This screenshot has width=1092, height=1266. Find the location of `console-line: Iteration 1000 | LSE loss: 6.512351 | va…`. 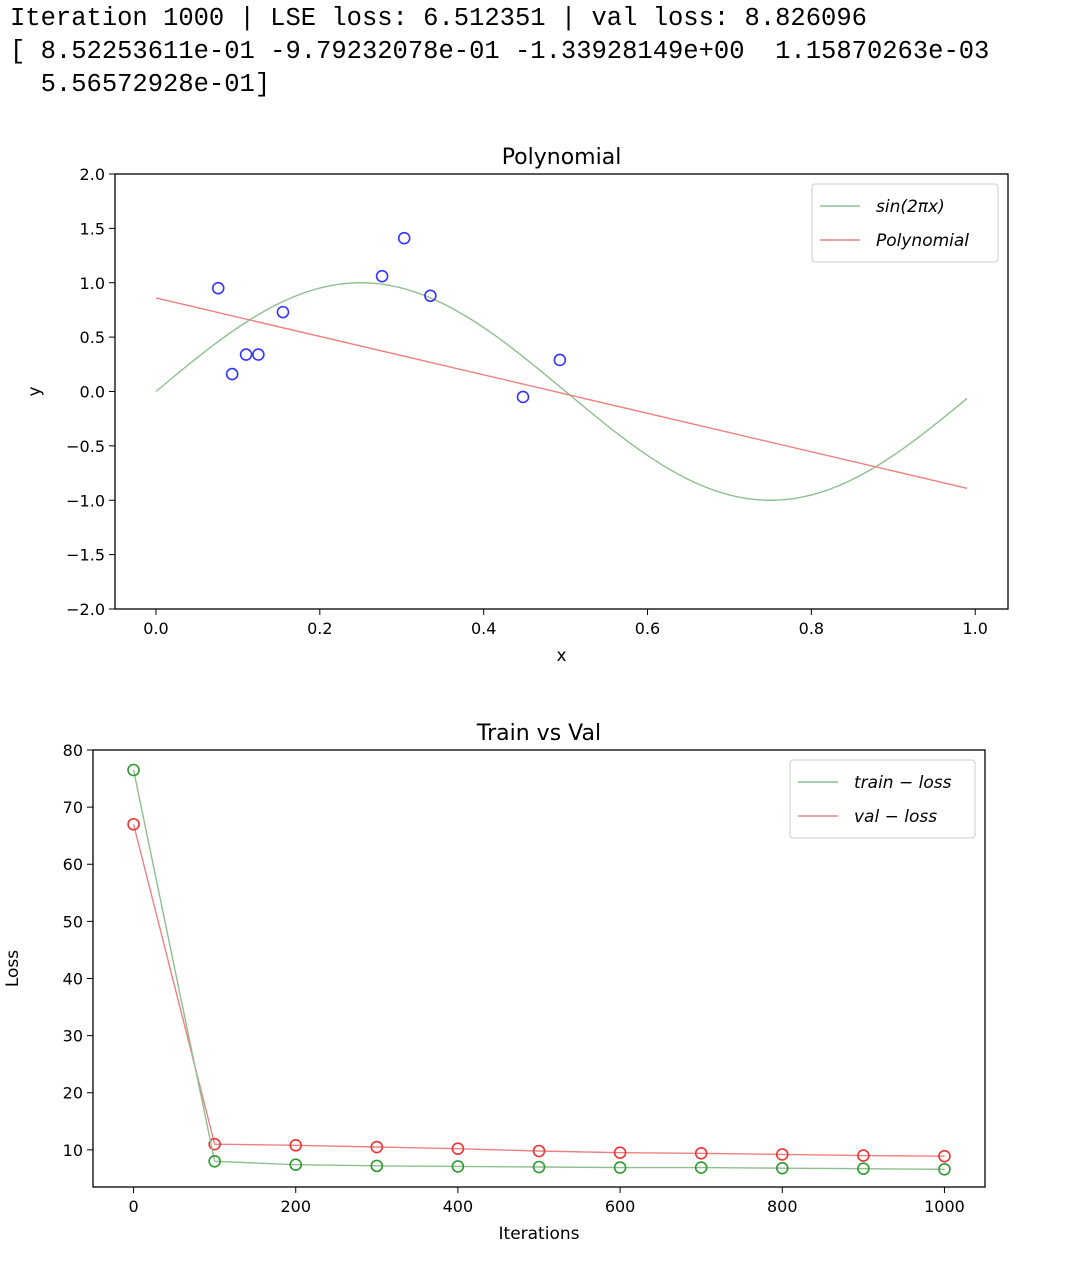

console-line: Iteration 1000 | LSE loss: 6.512351 | va… is located at coordinates (438, 18).